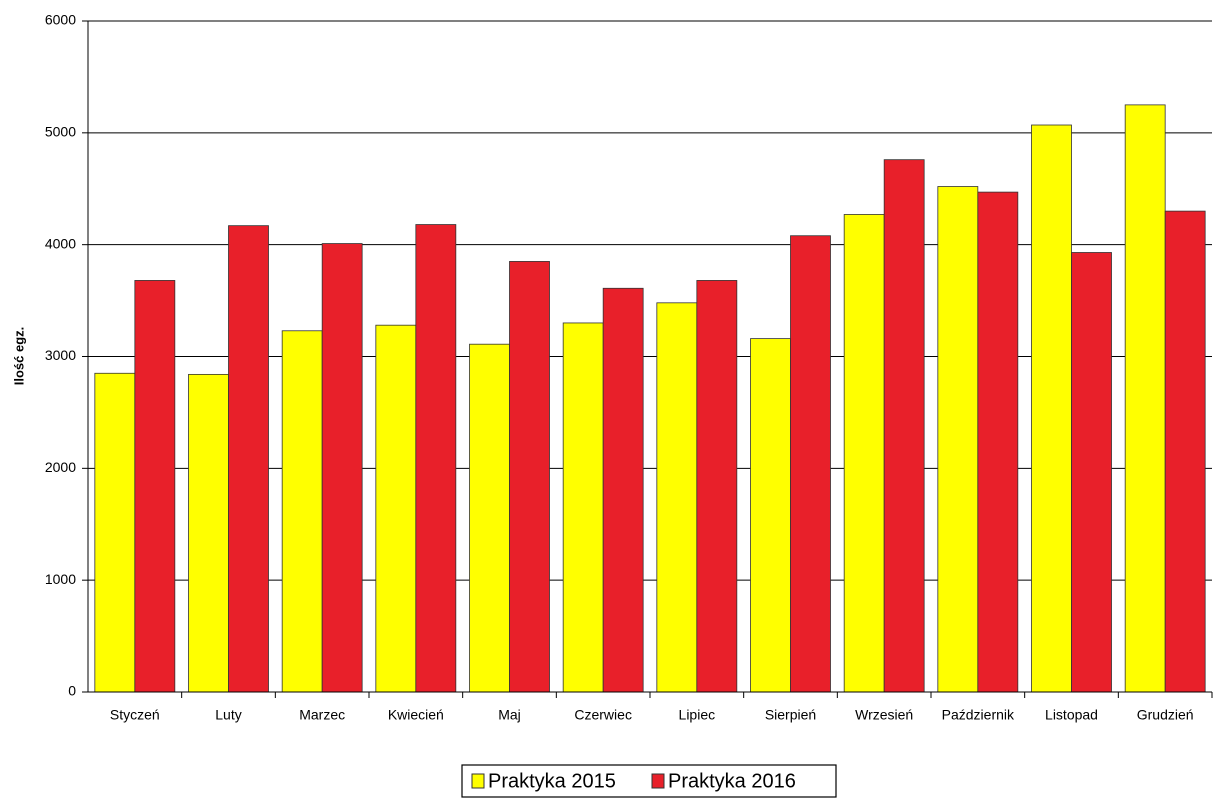  What do you see at coordinates (790, 715) in the screenshot?
I see `x-tick-label: Sierpień` at bounding box center [790, 715].